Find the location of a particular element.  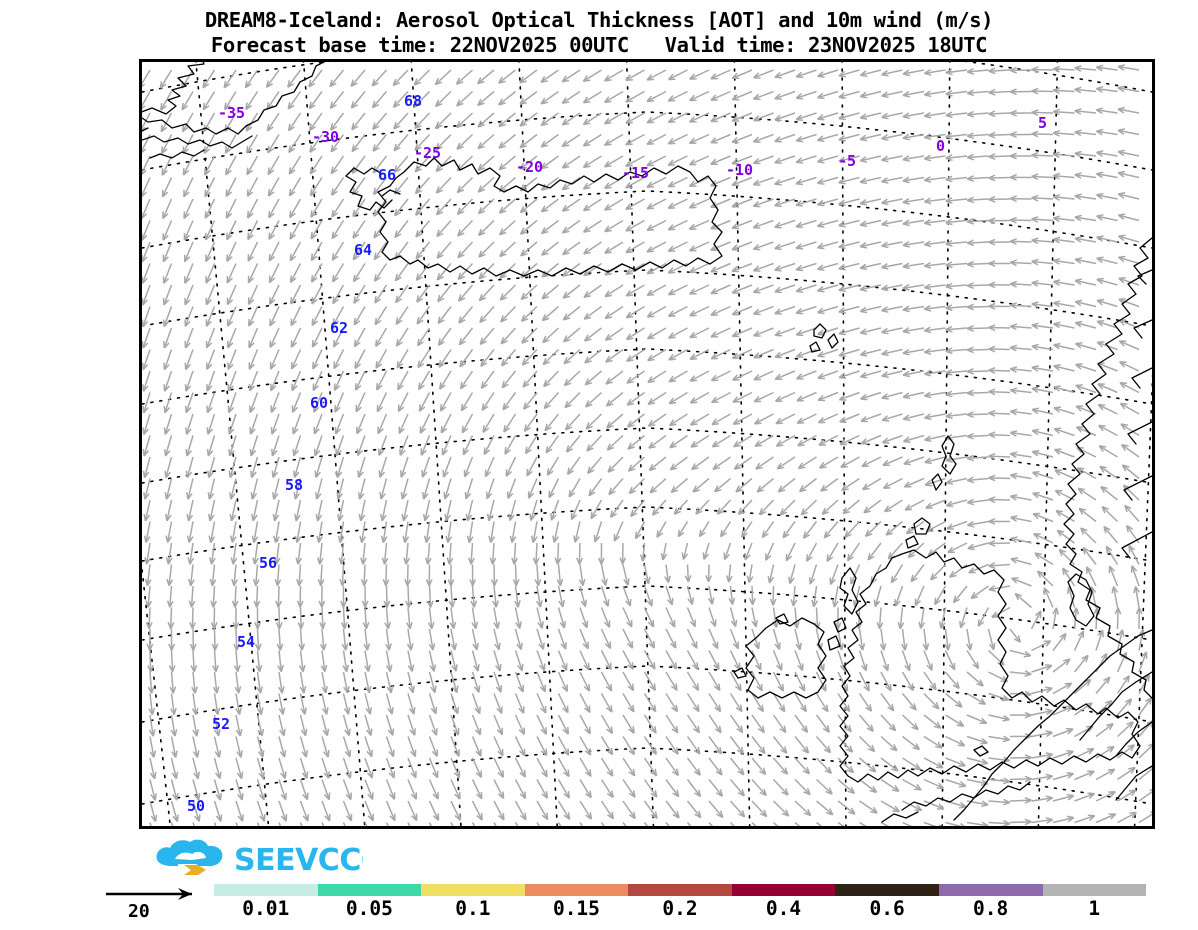

colorbar-tick-label: 0.01 is located at coordinates (266, 908).